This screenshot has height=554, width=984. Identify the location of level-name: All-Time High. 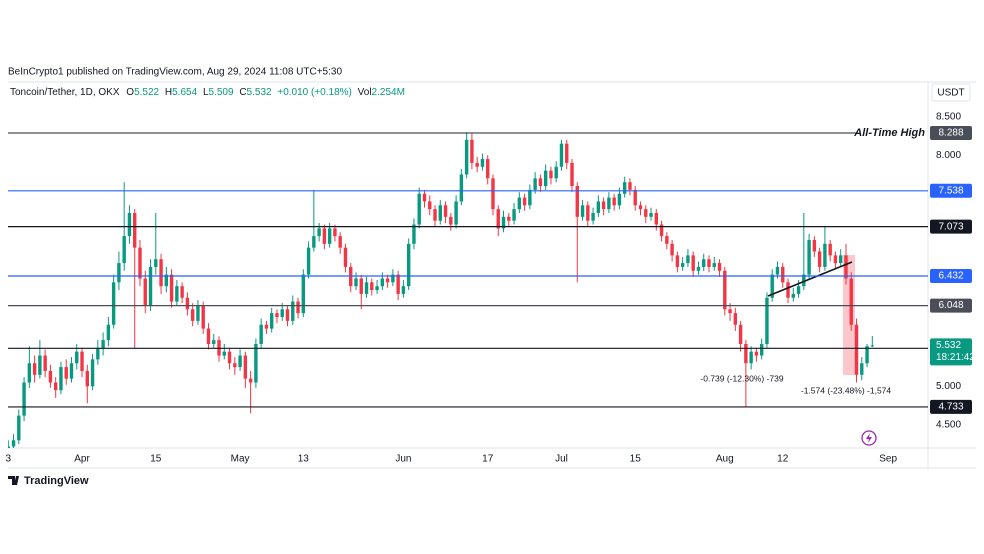
(889, 133).